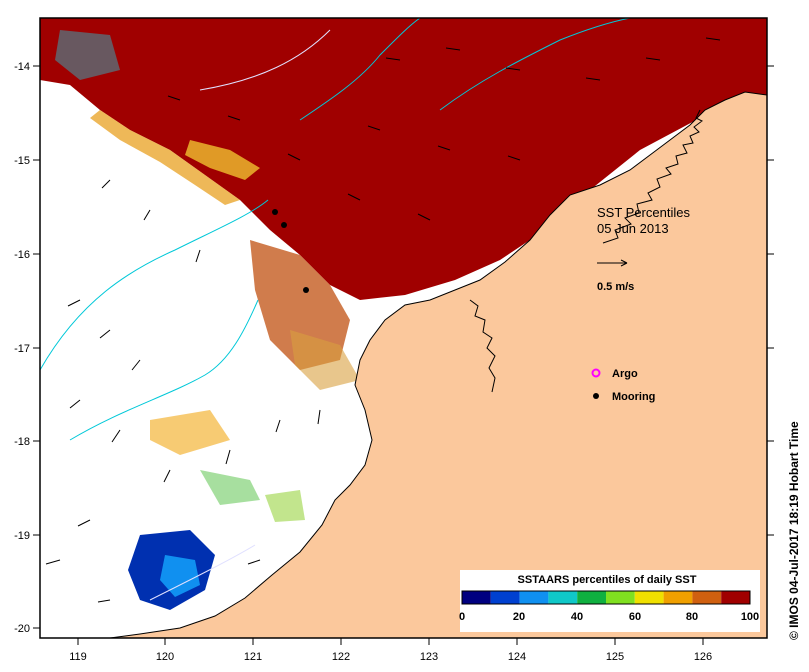  I want to click on velocity-scale: 0.5 m/s, so click(615, 276).